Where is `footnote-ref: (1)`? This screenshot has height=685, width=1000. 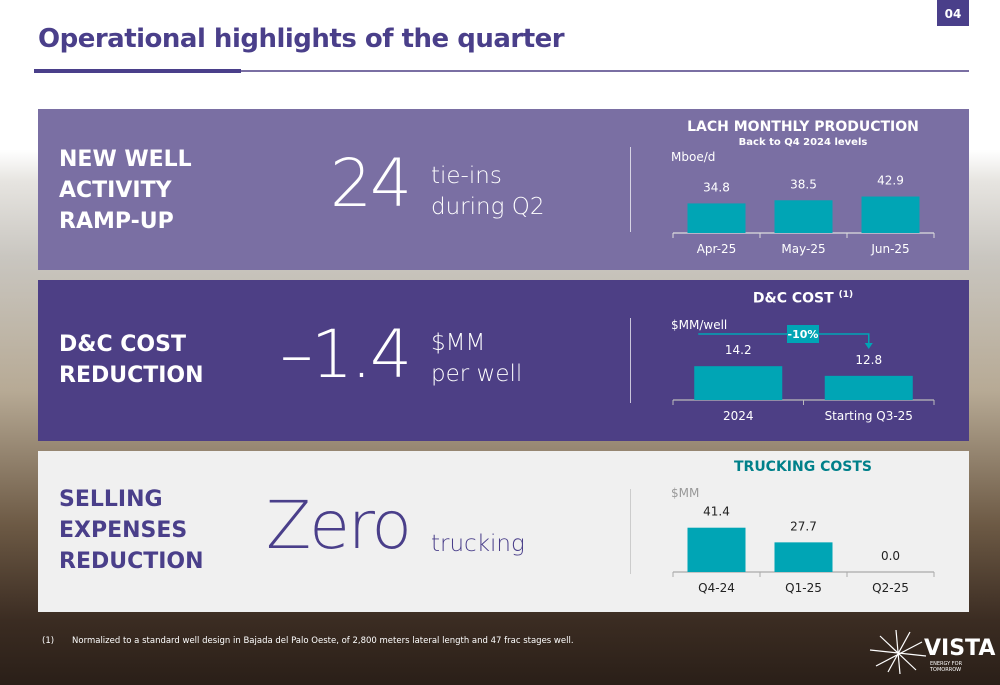 footnote-ref: (1) is located at coordinates (846, 295).